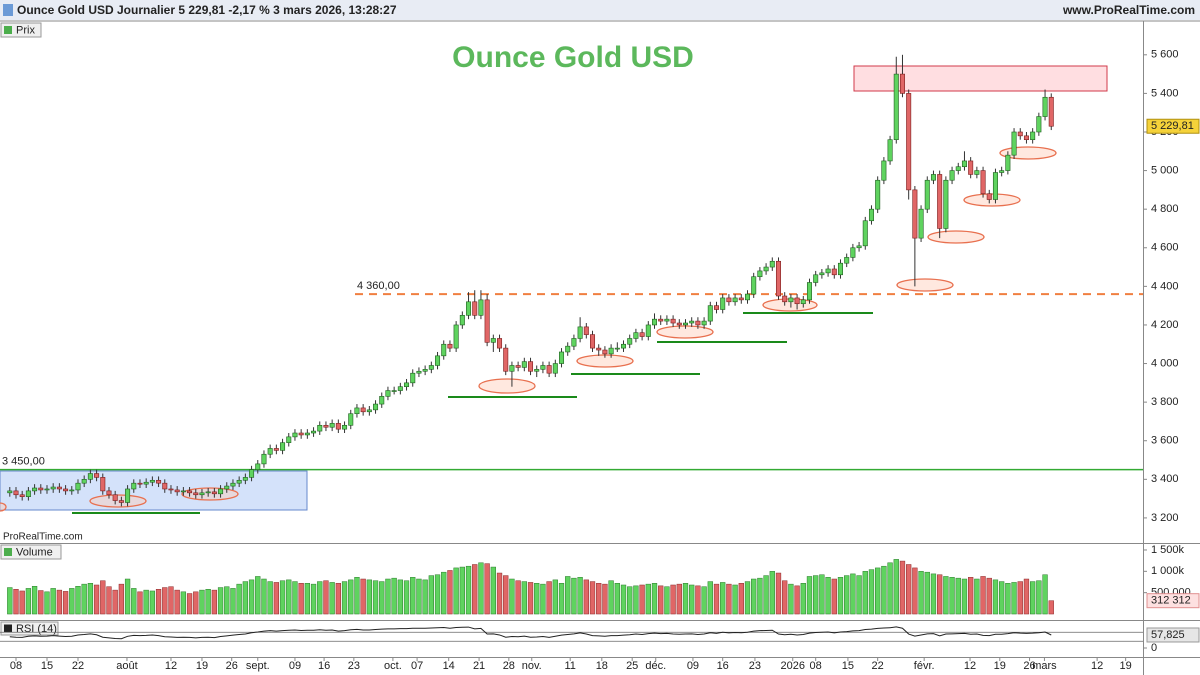 This screenshot has width=1200, height=675. Describe the element at coordinates (36, 629) in the screenshot. I see `panel-label: RSI (14)` at that location.